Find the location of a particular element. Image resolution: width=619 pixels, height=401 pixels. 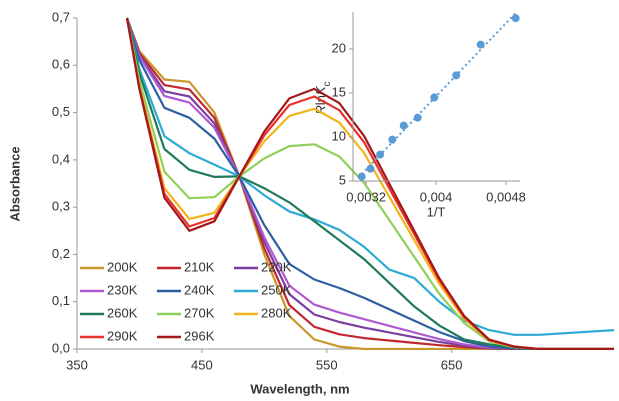

y-tick-label: 0,0 is located at coordinates (61, 347).